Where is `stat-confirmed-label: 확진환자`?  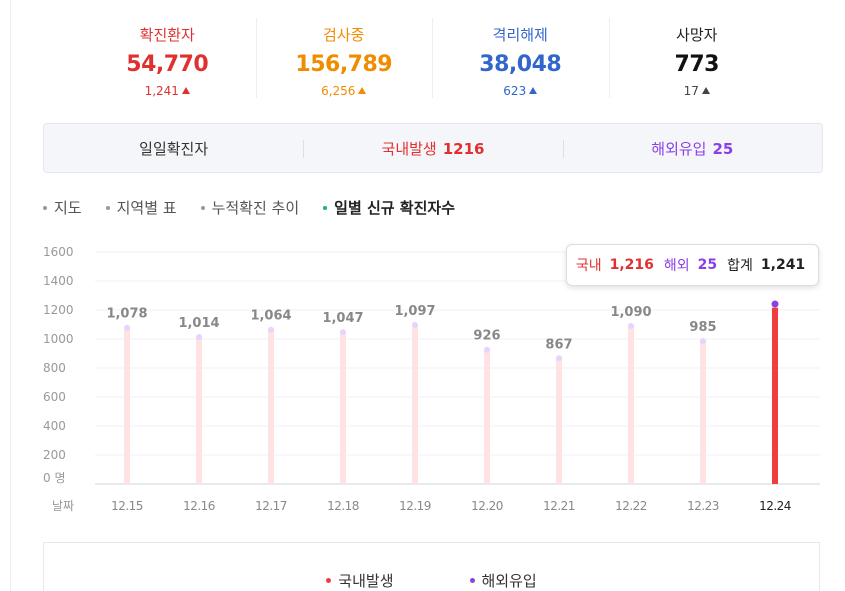 stat-confirmed-label: 확진환자 is located at coordinates (167, 35).